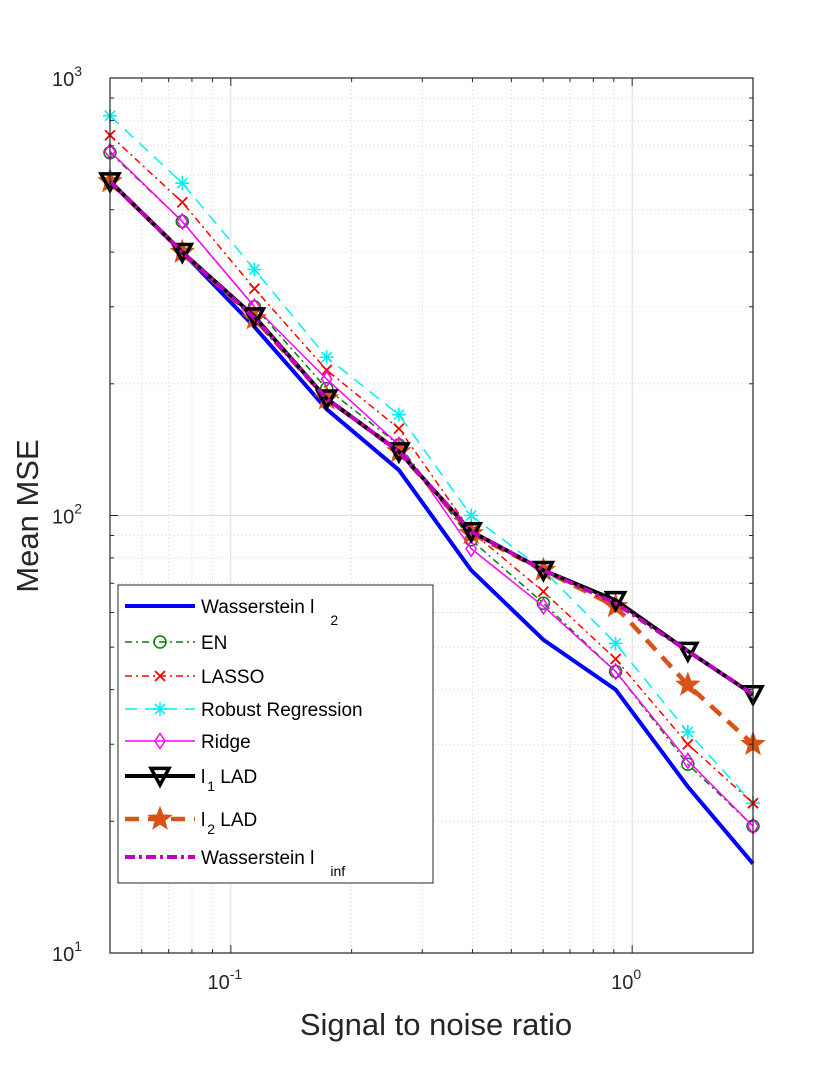  What do you see at coordinates (282, 710) in the screenshot?
I see `legend-label: Robust Regression` at bounding box center [282, 710].